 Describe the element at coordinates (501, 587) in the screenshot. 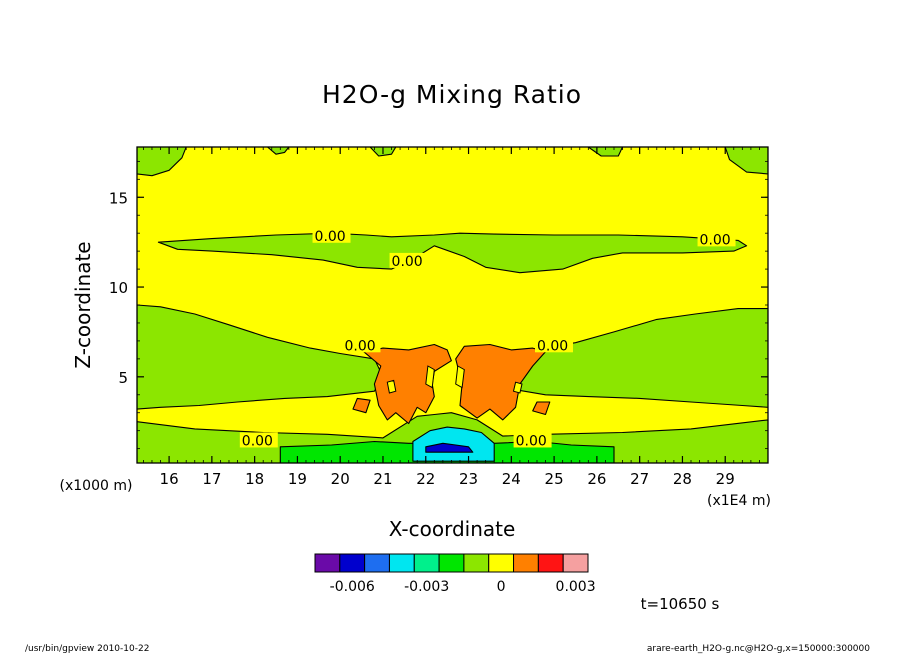

I see `colorbar-tick-label: 0` at that location.